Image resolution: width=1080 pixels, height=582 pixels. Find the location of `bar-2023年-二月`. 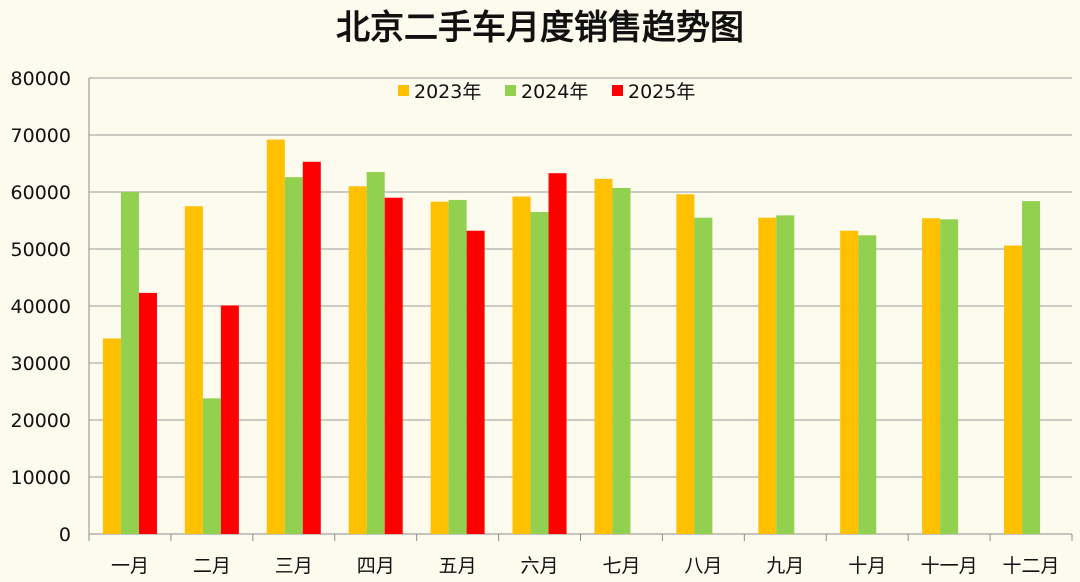

bar-2023年-二月 is located at coordinates (193, 370).